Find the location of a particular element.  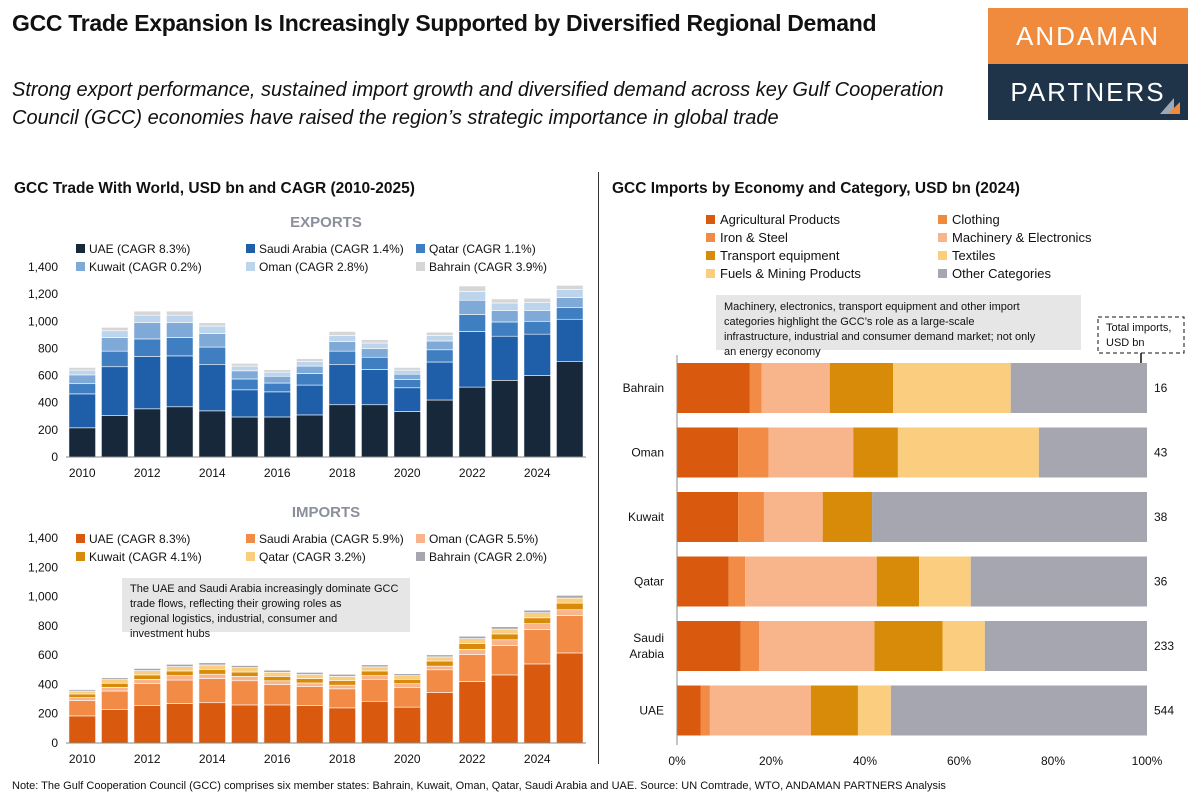

andaman-logo: ANDAMAN PARTNERS is located at coordinates (1088, 64).